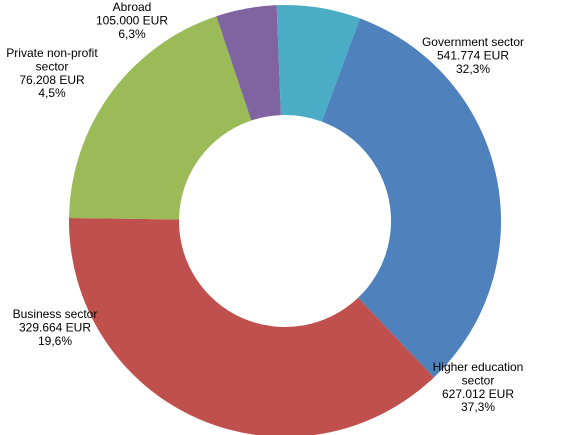 Image resolution: width=574 pixels, height=435 pixels. I want to click on data-label-line: Higher education, so click(478, 367).